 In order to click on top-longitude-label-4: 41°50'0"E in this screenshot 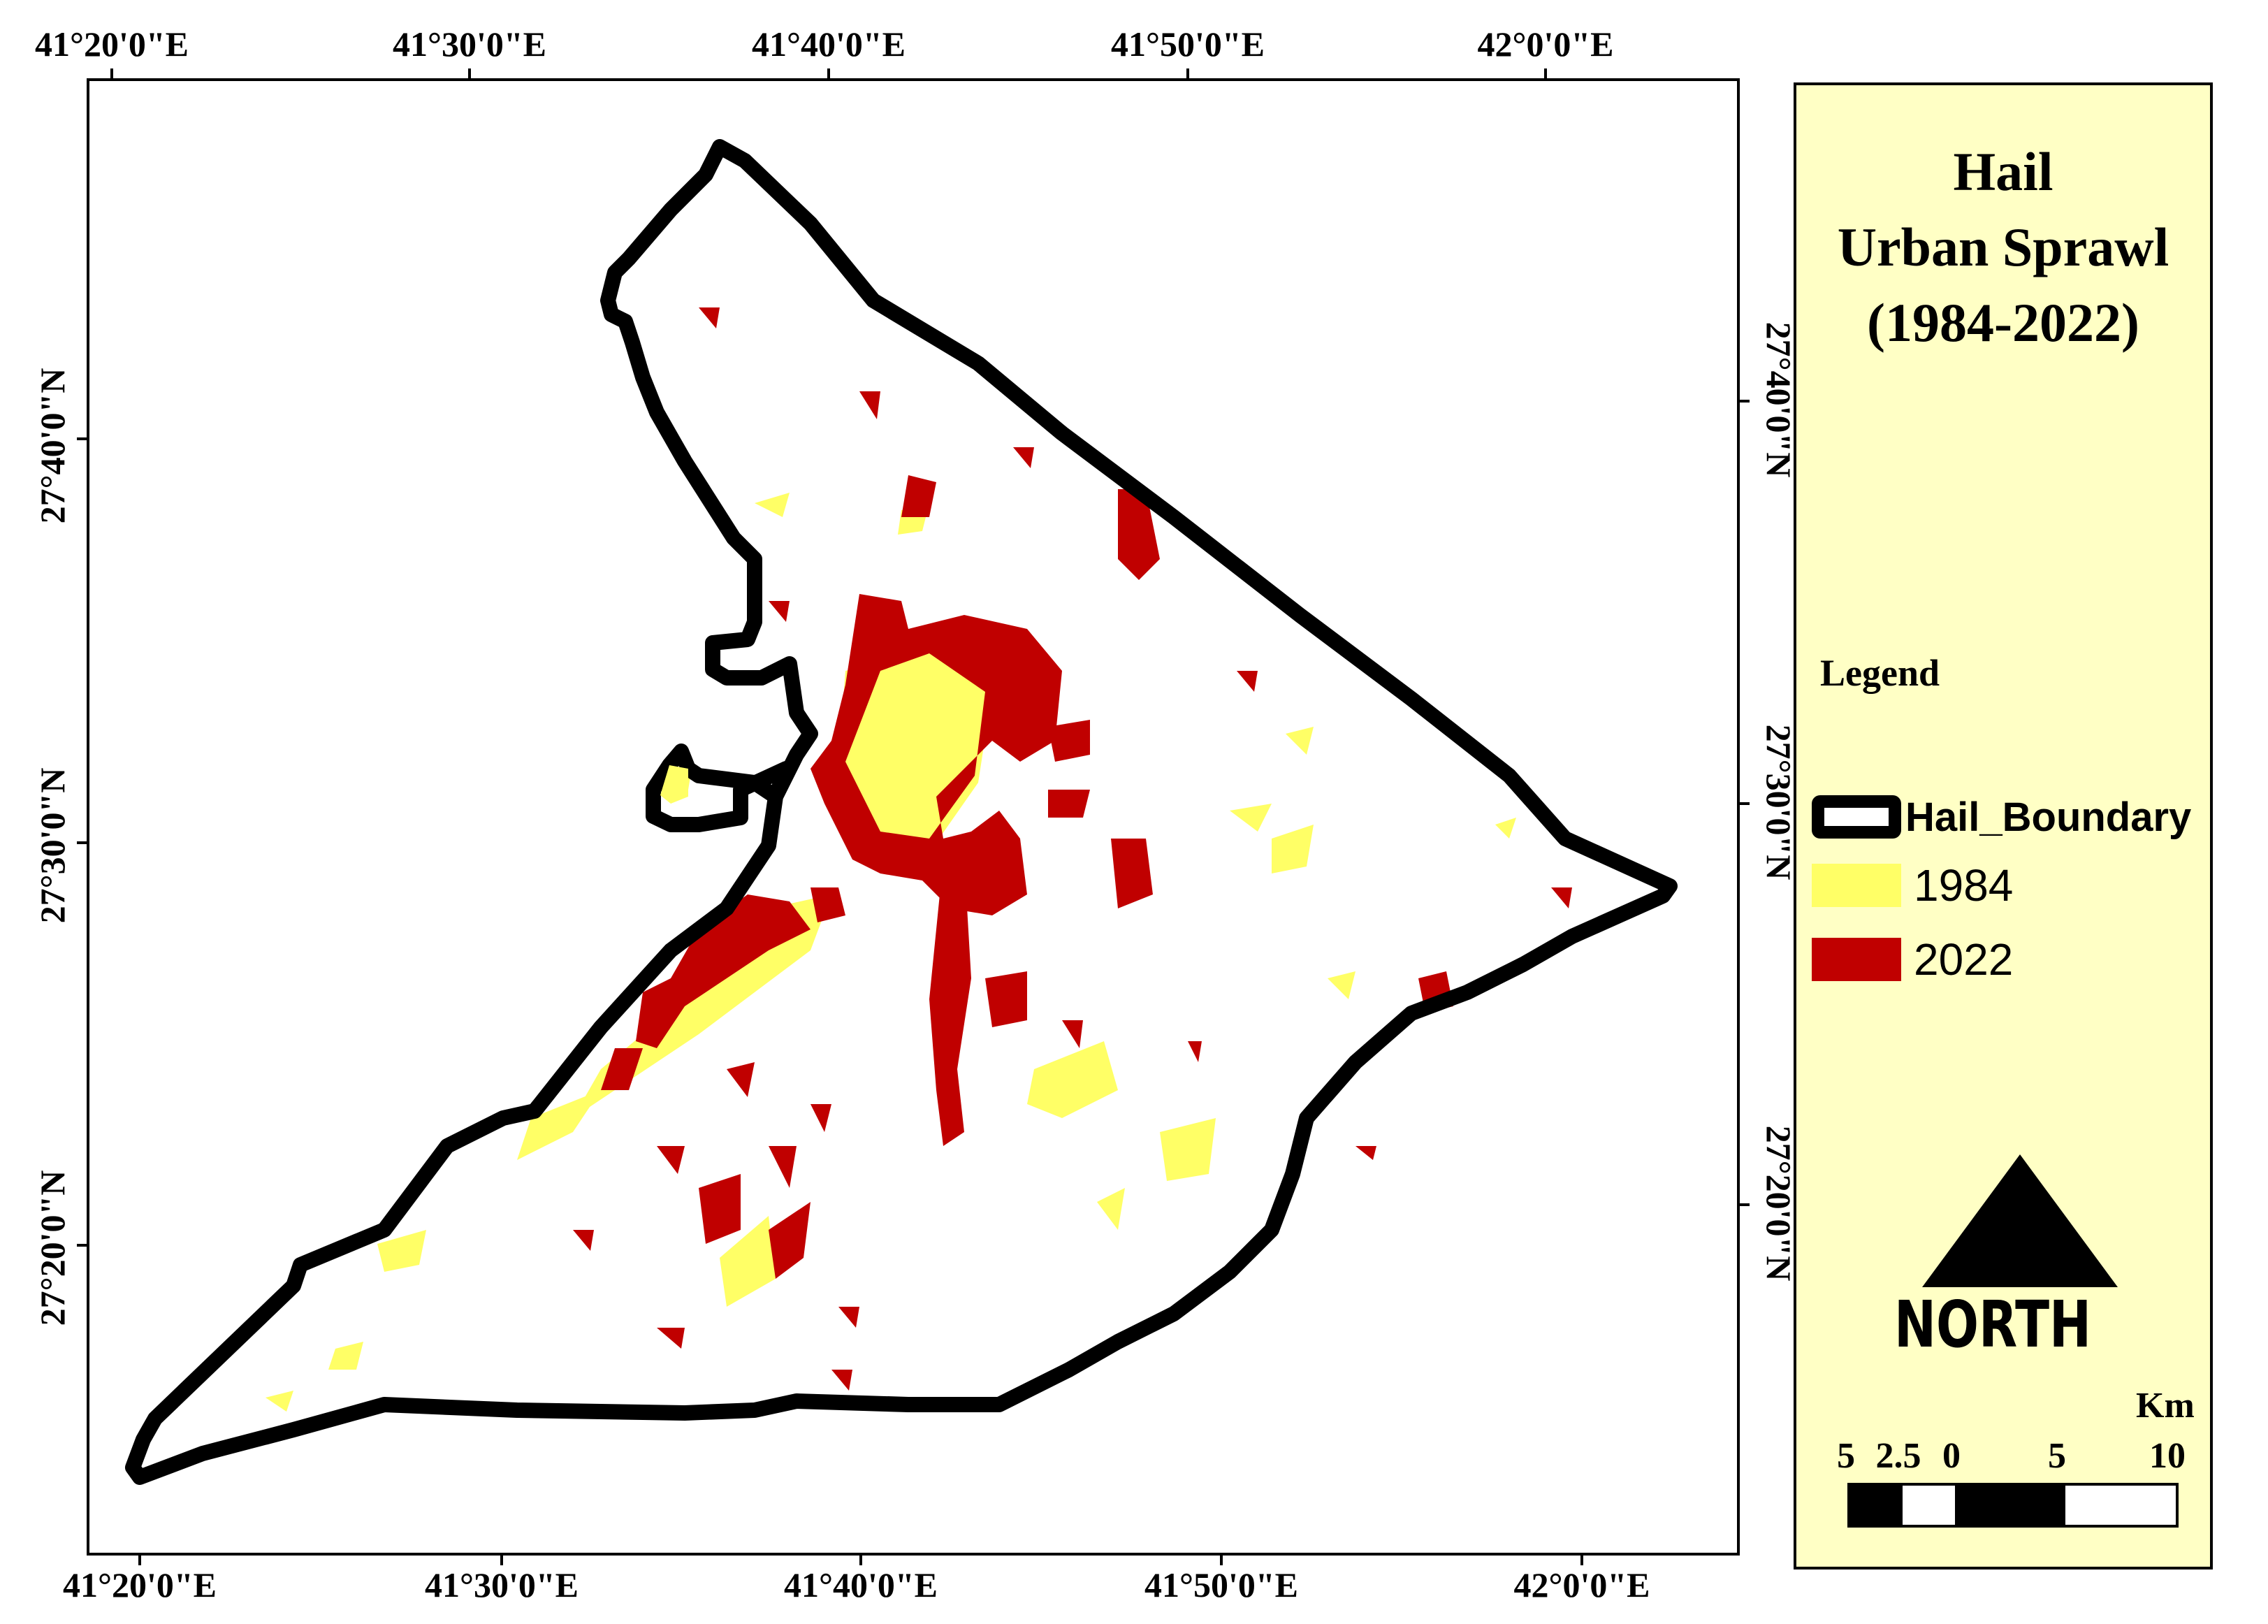, I will do `click(1188, 44)`.